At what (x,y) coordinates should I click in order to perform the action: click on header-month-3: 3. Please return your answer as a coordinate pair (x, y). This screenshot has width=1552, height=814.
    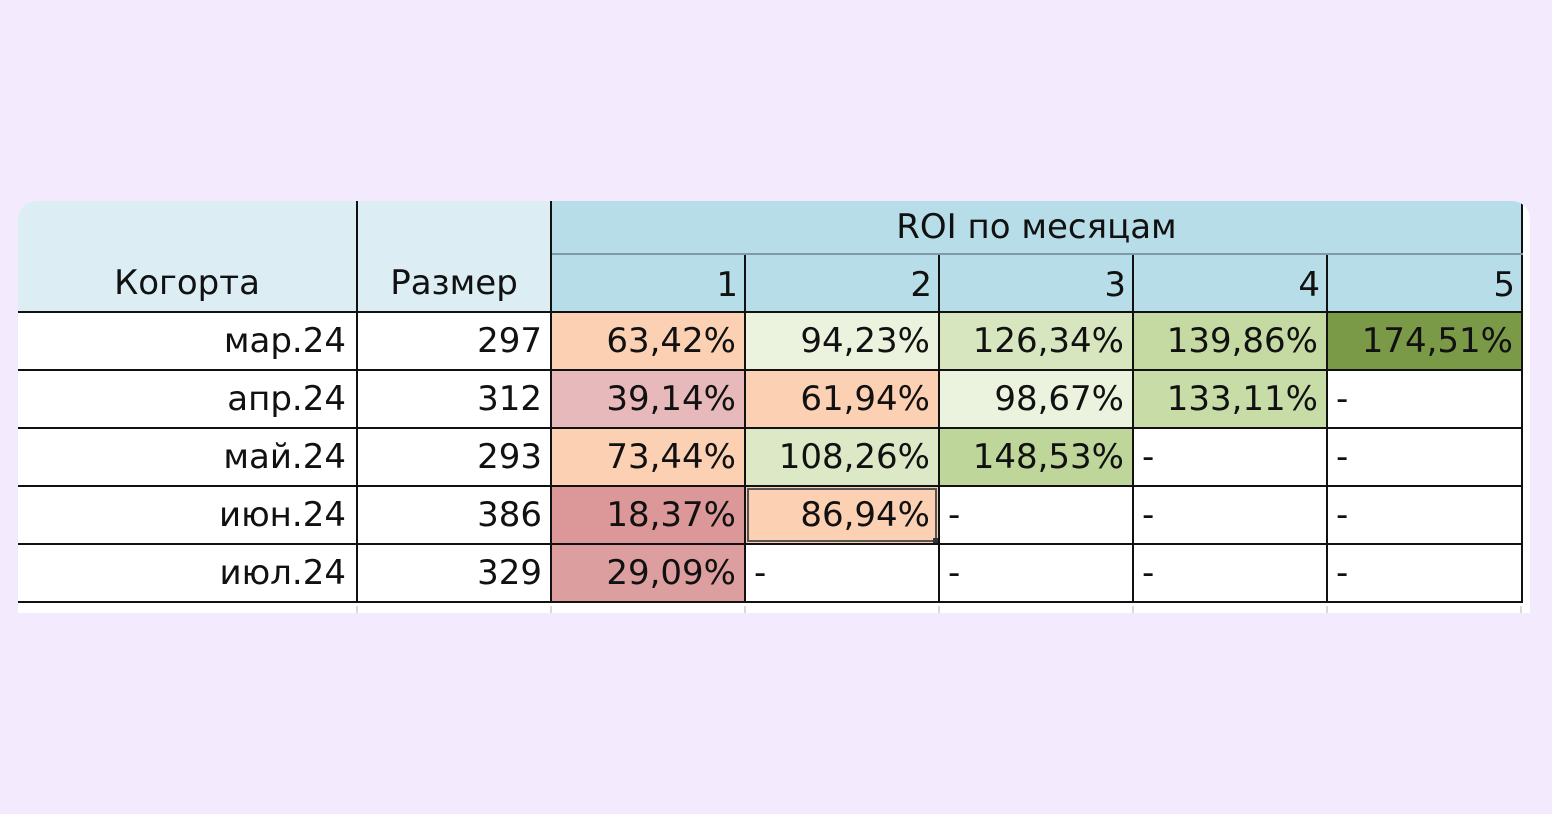
    Looking at the image, I should click on (1036, 283).